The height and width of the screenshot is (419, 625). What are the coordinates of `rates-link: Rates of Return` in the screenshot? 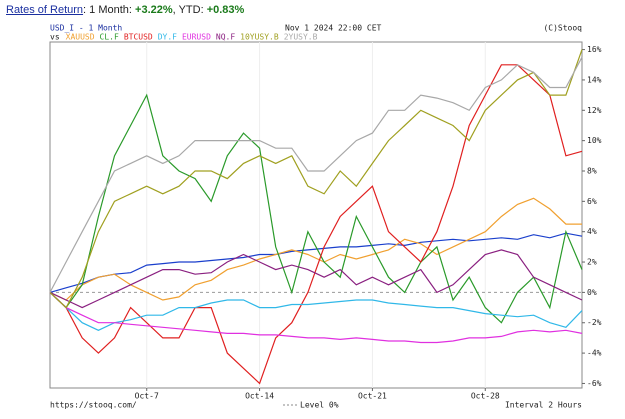 It's located at (45, 10).